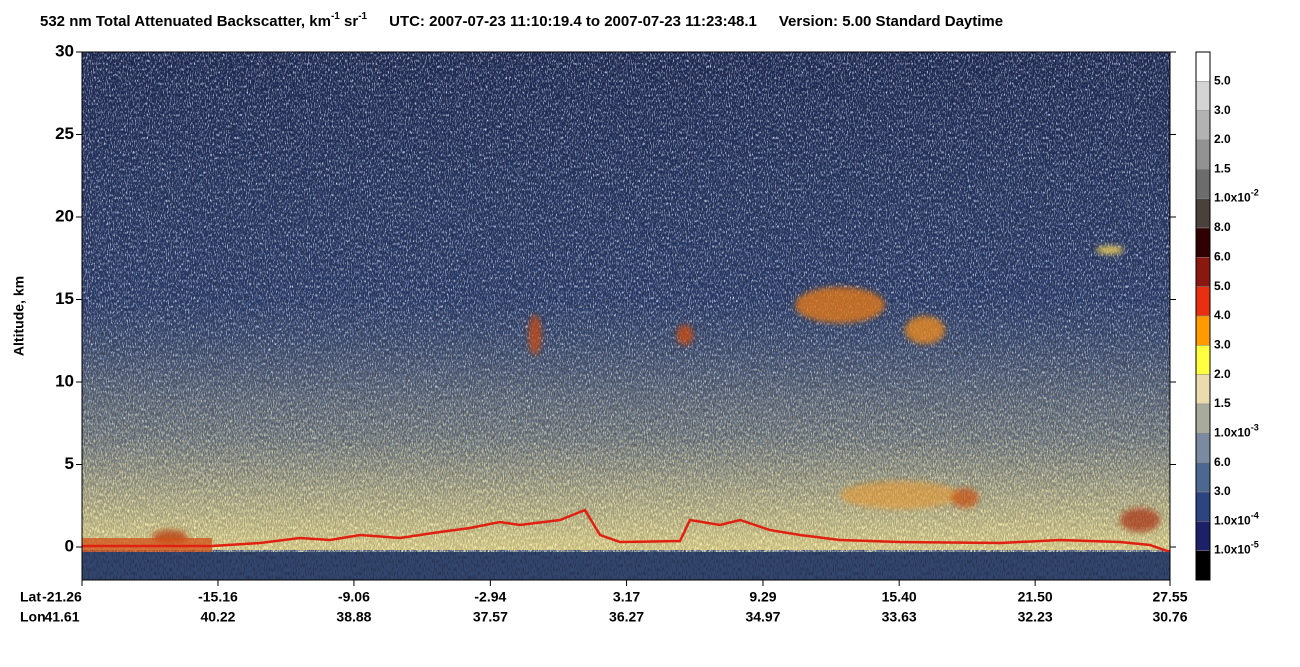  I want to click on x-tick-label: -2.94, so click(490, 597).